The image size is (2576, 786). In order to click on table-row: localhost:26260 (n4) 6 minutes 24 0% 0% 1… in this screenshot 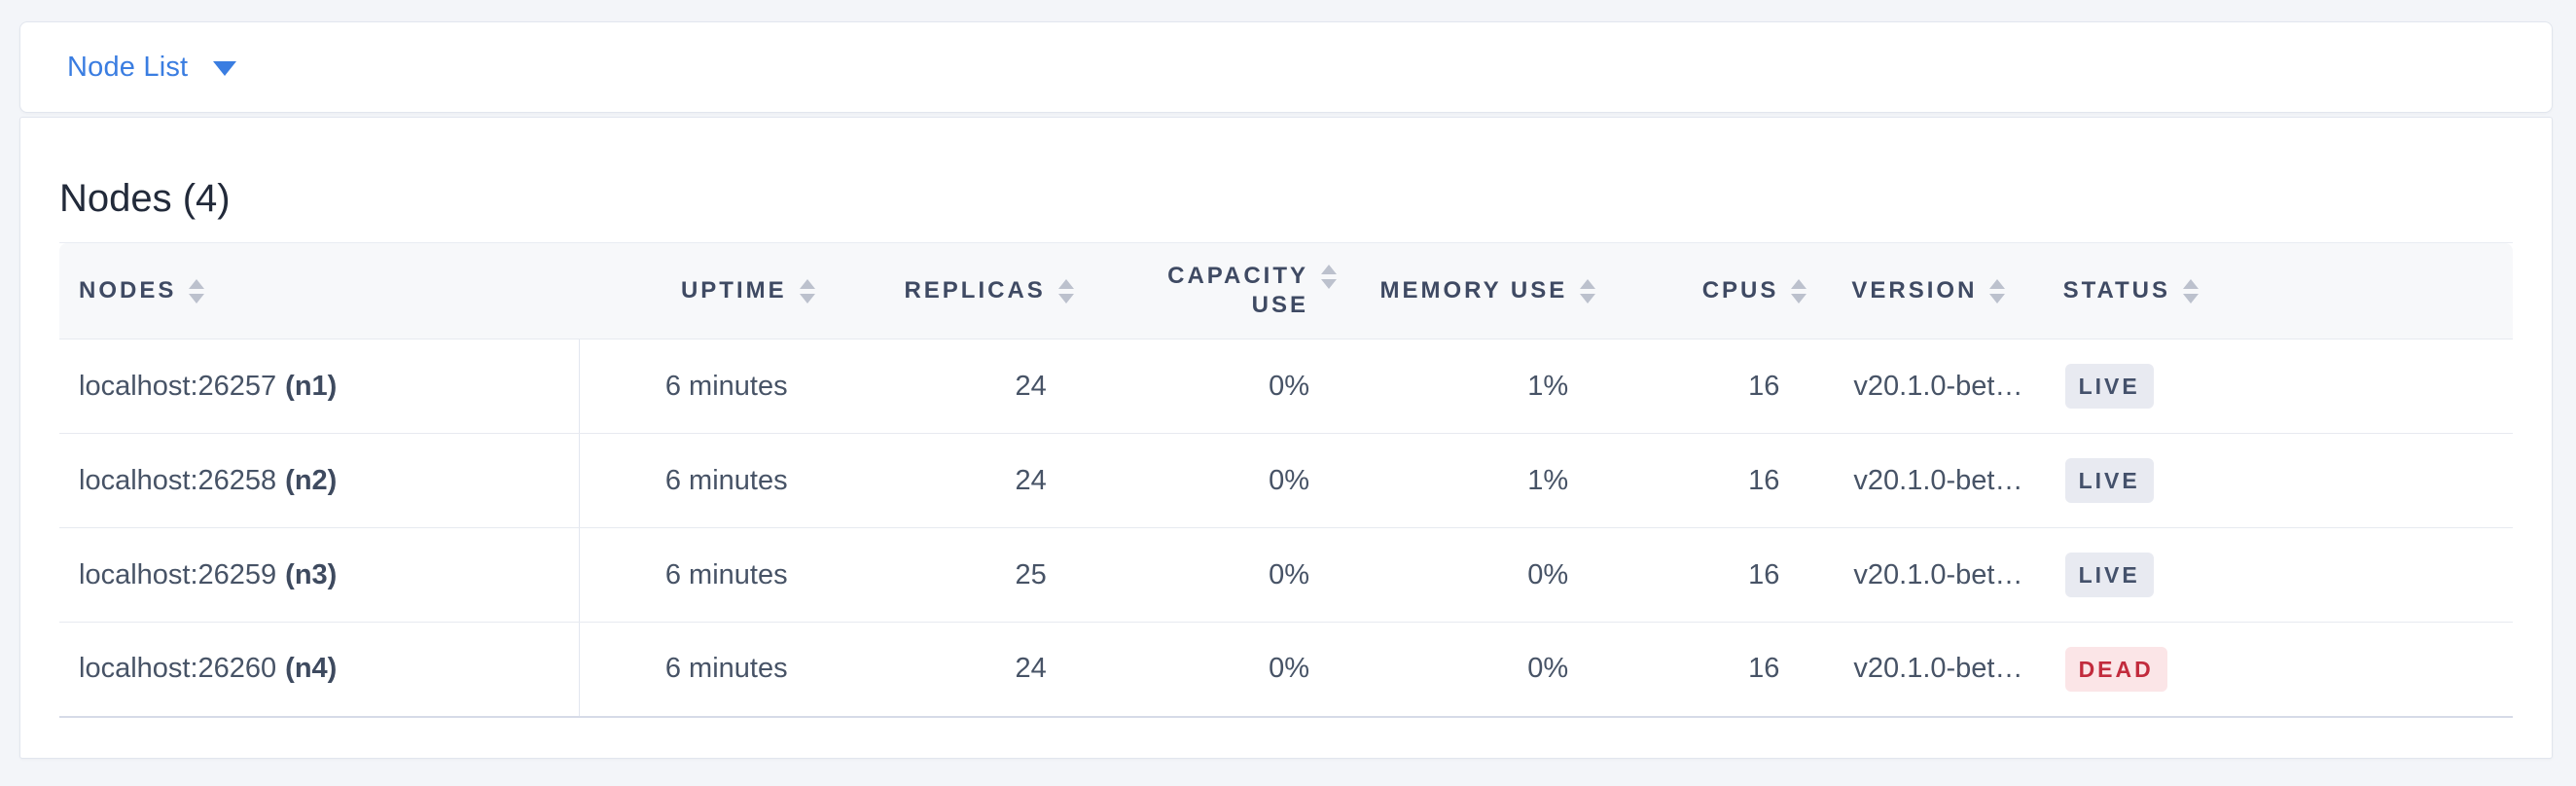, I will do `click(1286, 670)`.